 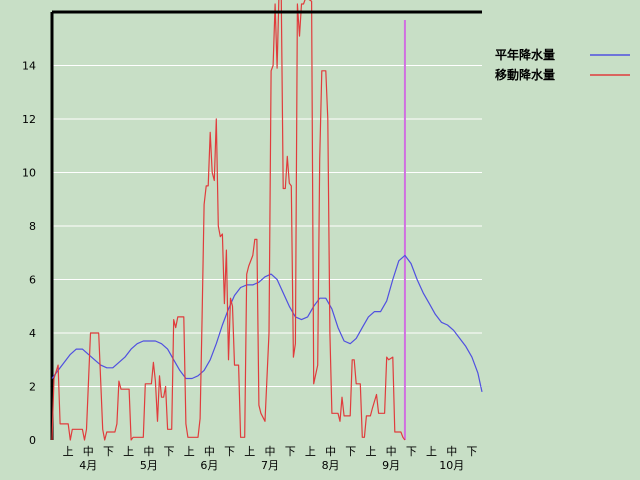 I want to click on y-tick-label: 6, so click(x=32, y=280).